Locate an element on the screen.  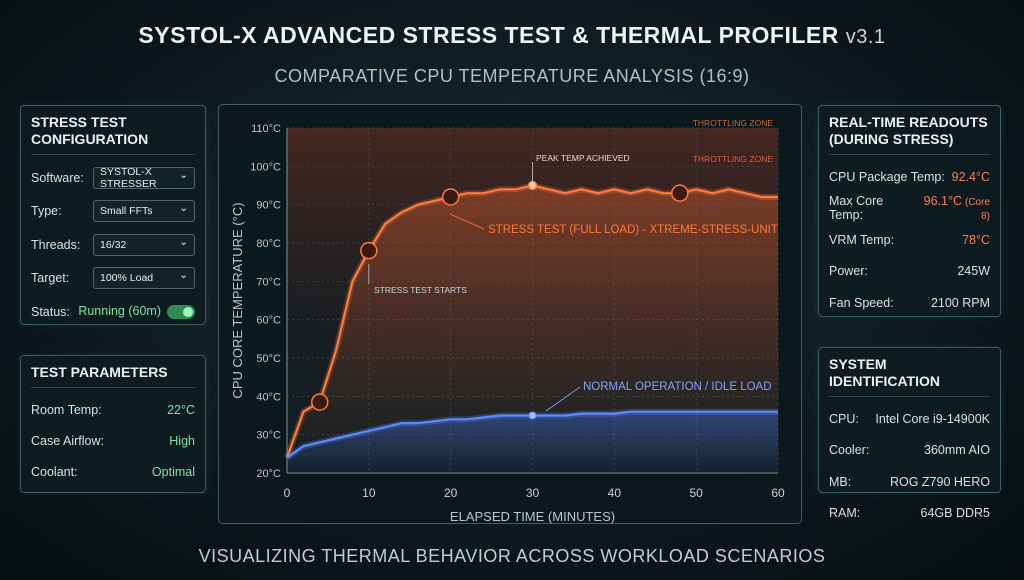
row-label: Status: is located at coordinates (50, 311).